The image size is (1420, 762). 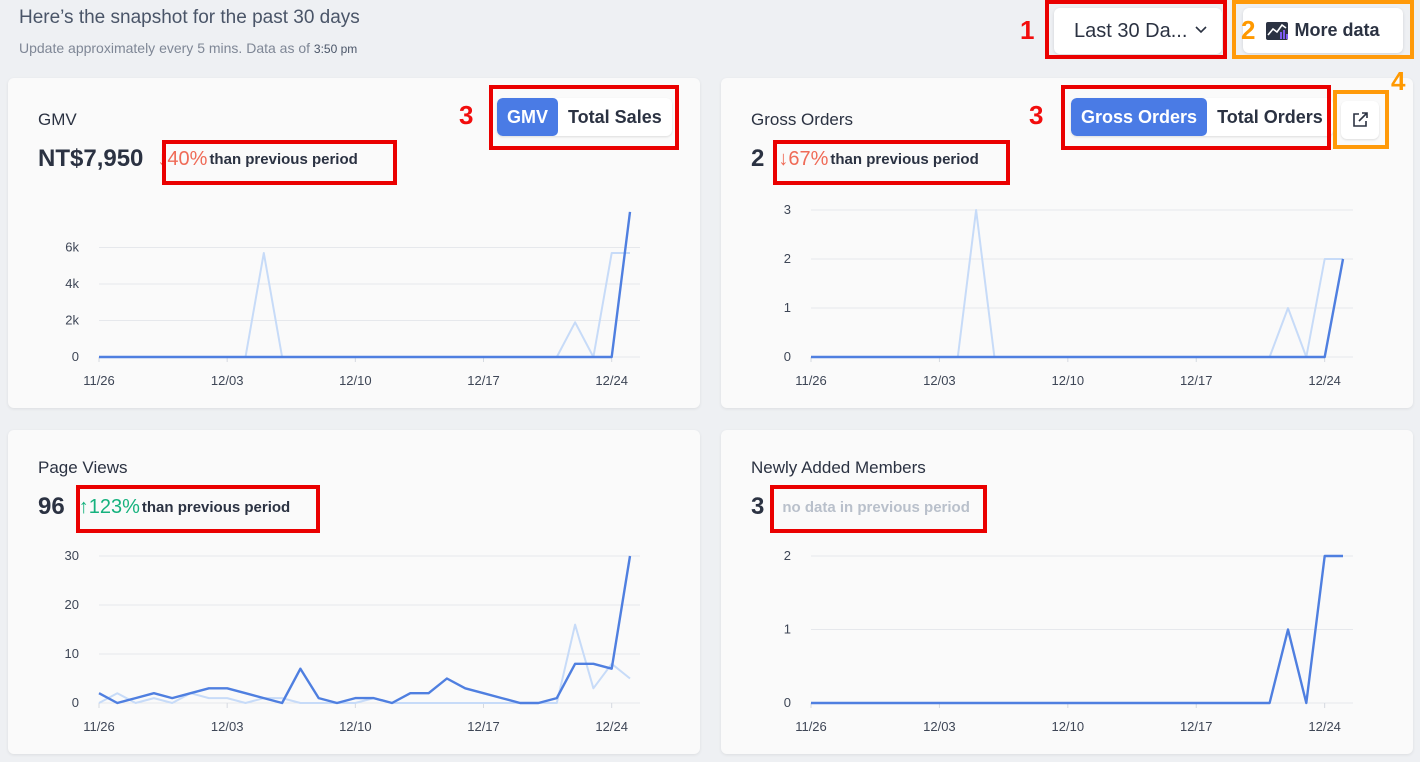 I want to click on members-metric-row: 3 no data in previous period, so click(x=860, y=507).